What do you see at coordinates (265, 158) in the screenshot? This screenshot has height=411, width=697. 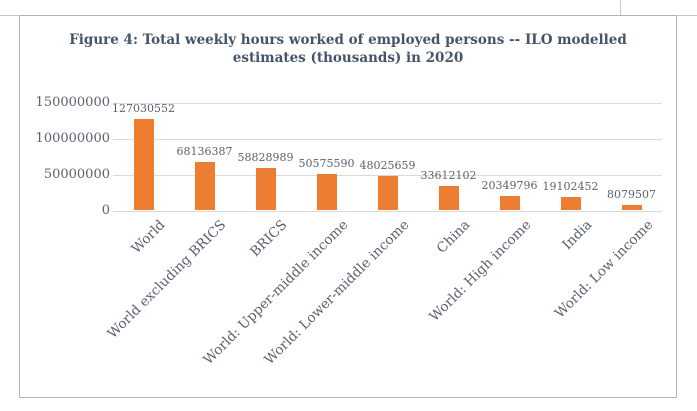 I see `data-label-brics: 58828989` at bounding box center [265, 158].